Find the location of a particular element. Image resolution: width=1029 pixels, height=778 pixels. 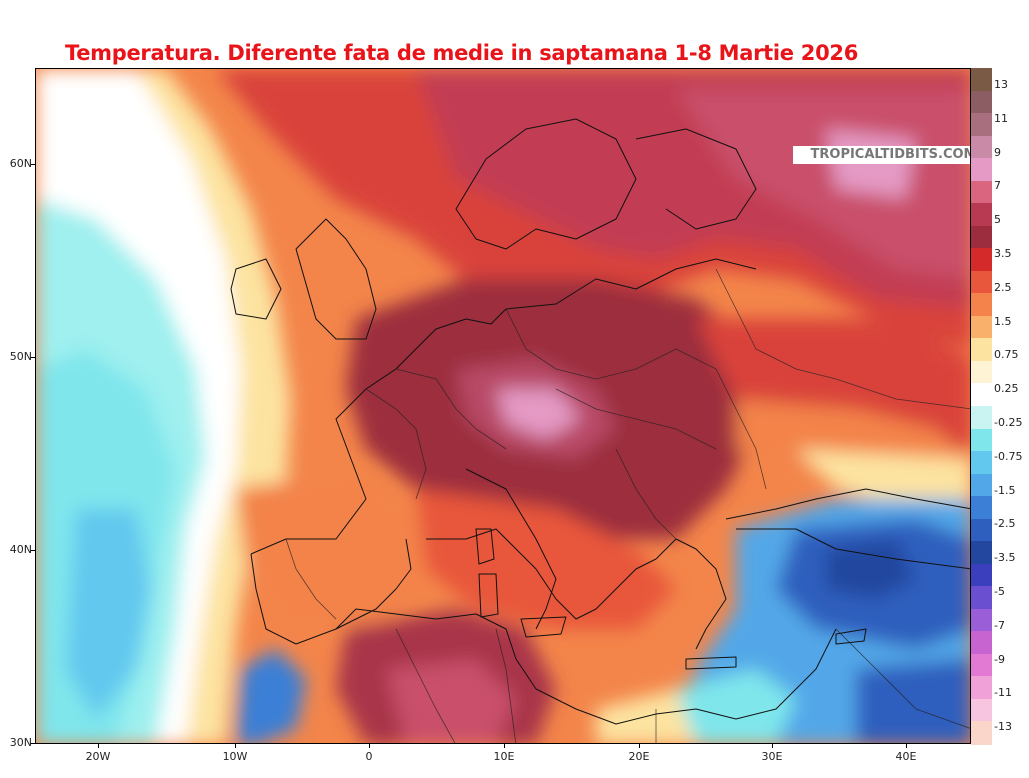

colorbar-label: -2.5 is located at coordinates (1005, 524).